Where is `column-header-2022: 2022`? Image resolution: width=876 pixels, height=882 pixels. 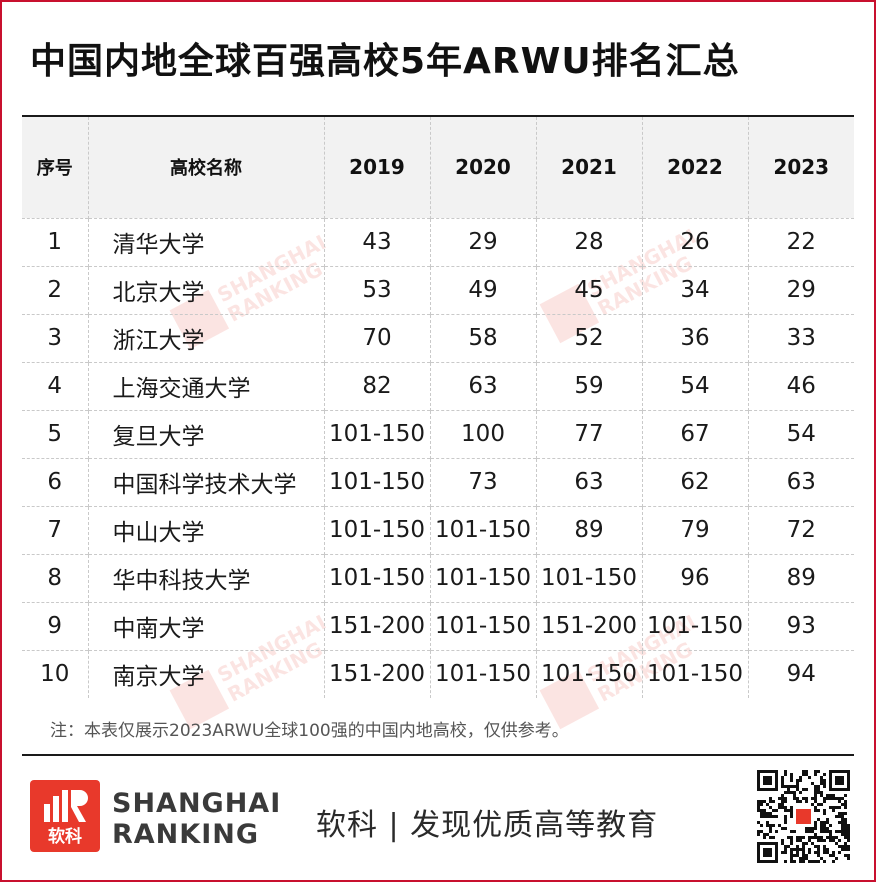
column-header-2022: 2022 is located at coordinates (694, 167).